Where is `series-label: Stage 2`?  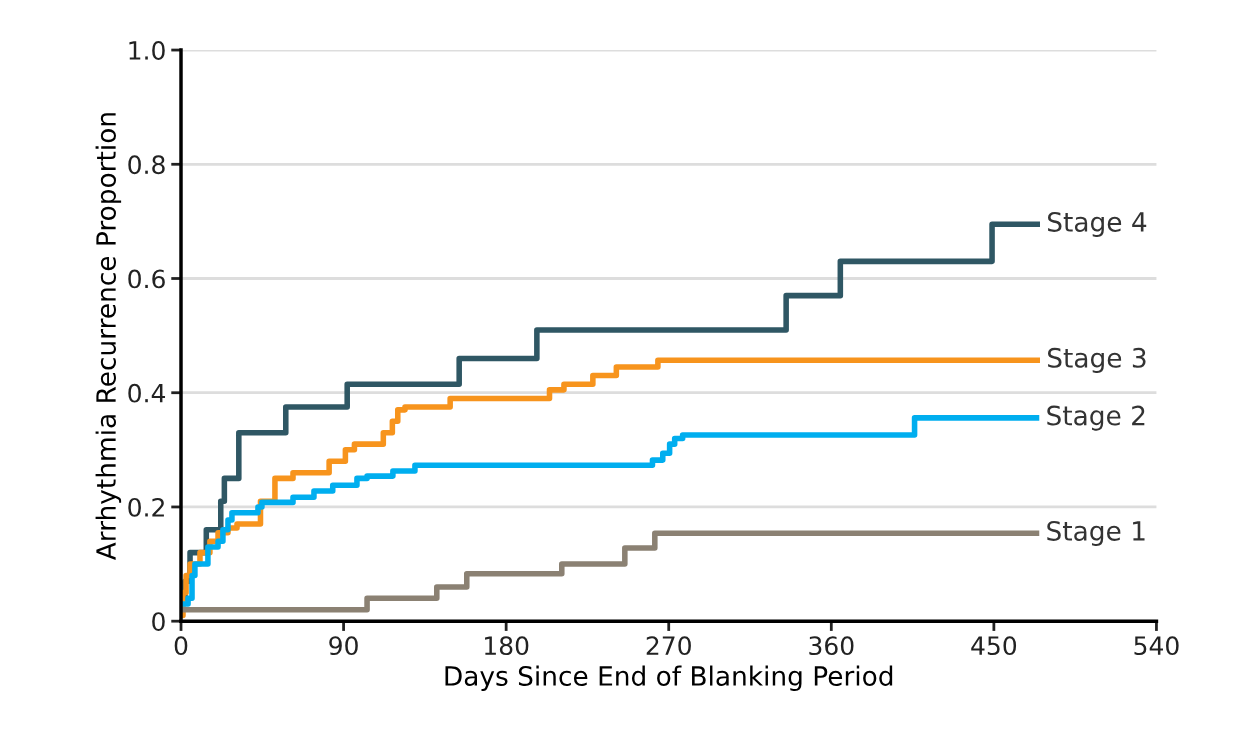
series-label: Stage 2 is located at coordinates (1096, 418).